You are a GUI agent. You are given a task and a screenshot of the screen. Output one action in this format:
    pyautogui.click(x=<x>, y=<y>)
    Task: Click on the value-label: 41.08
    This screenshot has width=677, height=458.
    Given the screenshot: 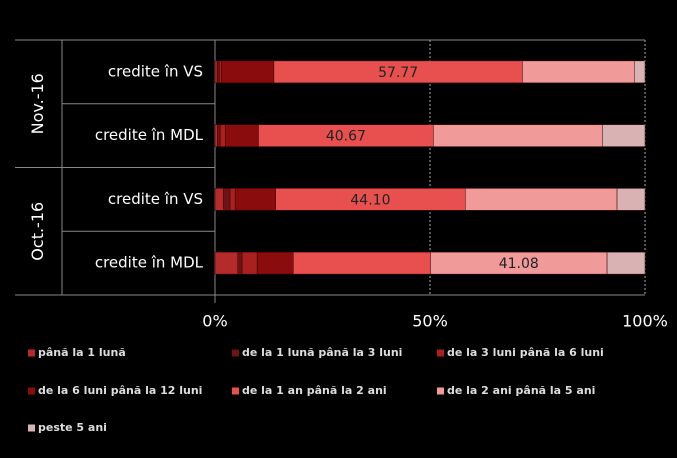 What is the action you would take?
    pyautogui.click(x=519, y=264)
    